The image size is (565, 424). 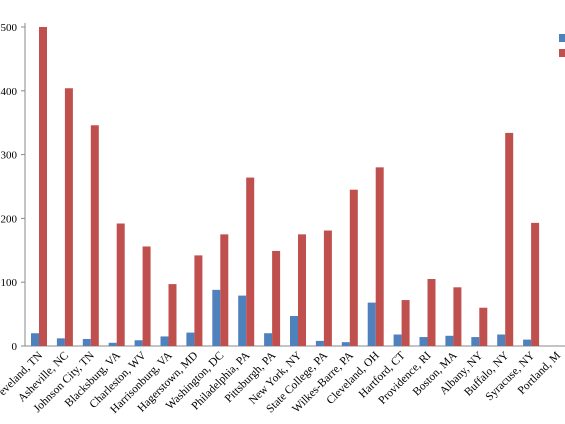 I want to click on y-tick-label: 300, so click(x=9, y=156).